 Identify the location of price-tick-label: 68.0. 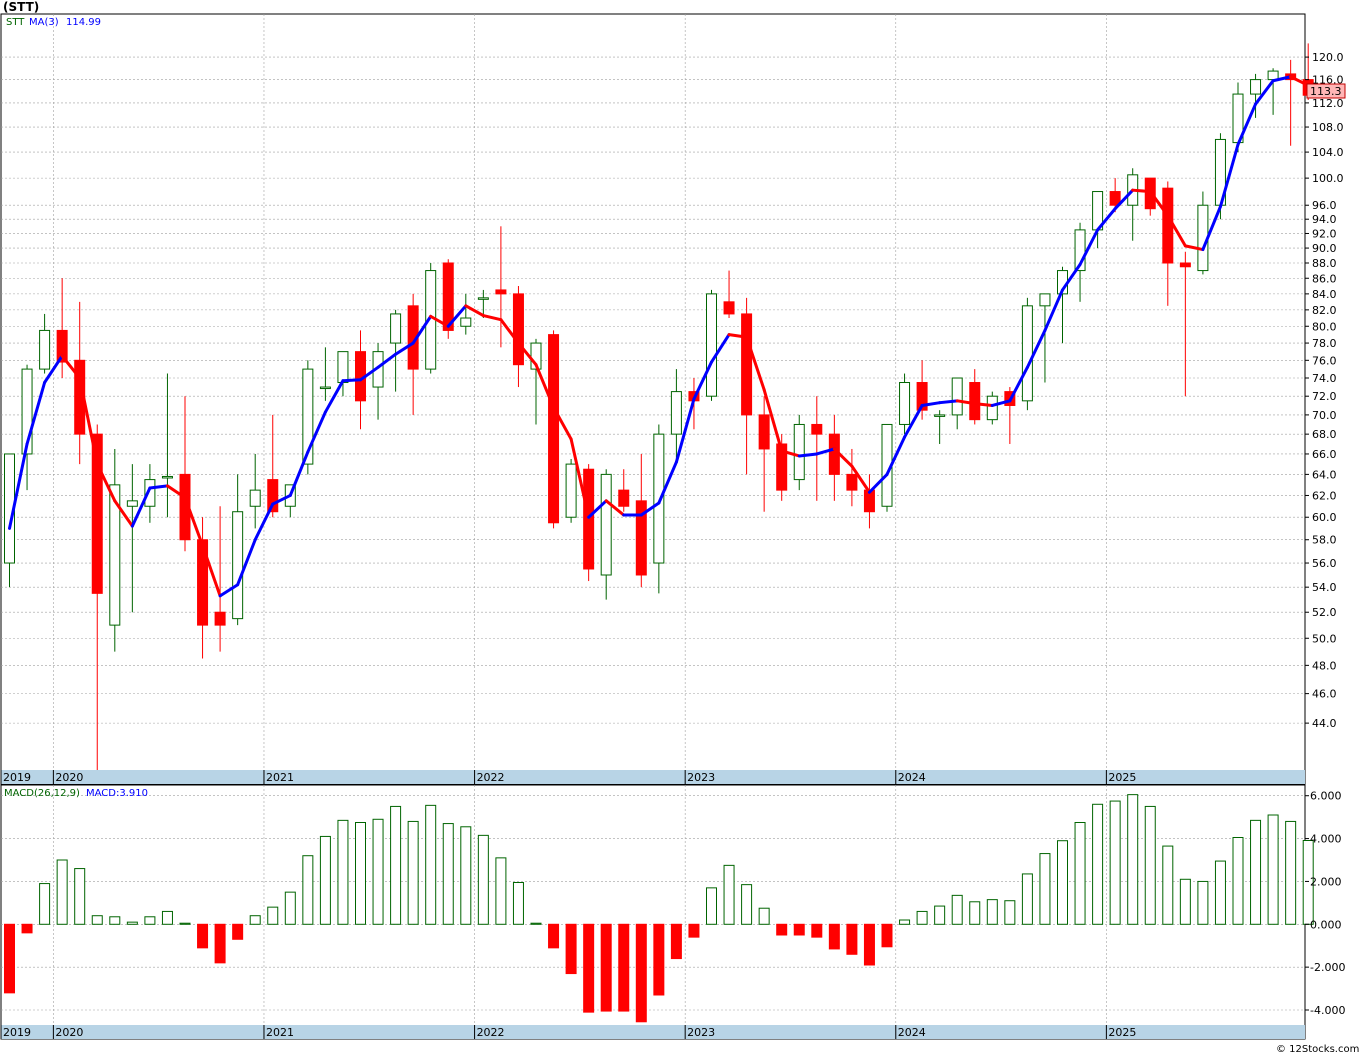
(1324, 434).